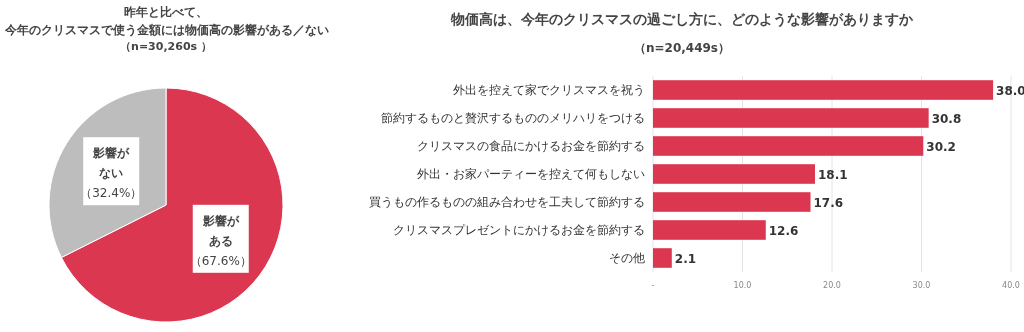 The image size is (1024, 332). What do you see at coordinates (507, 202) in the screenshot?
I see `y-tick-label: 買うもの作るものの組み合わせを工夫して節約する` at bounding box center [507, 202].